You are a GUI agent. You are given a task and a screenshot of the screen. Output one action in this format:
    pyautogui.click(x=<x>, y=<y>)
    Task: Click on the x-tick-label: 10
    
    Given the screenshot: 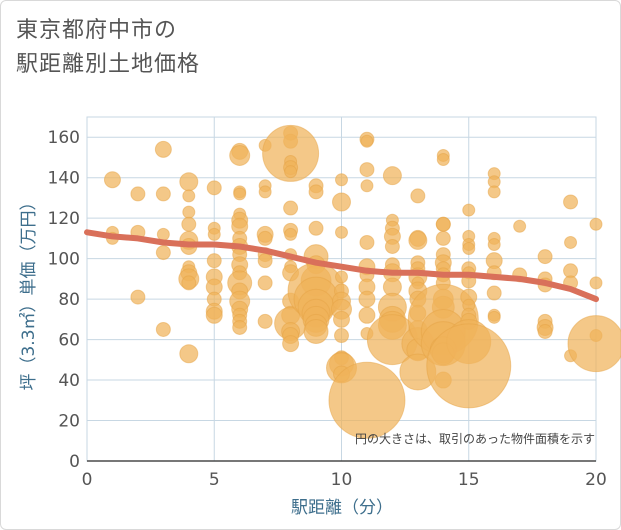 What is the action you would take?
    pyautogui.click(x=342, y=480)
    